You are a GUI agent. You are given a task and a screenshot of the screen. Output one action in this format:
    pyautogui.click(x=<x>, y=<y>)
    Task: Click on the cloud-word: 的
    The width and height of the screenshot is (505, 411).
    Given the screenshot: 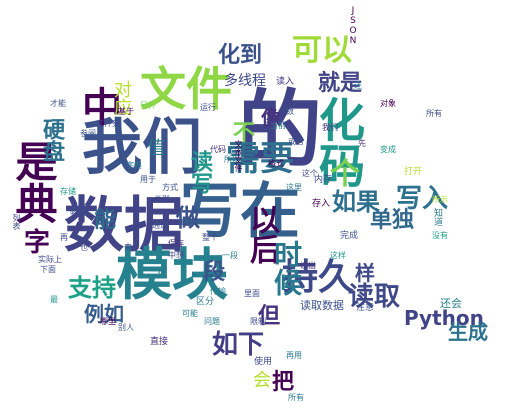 What is the action you would take?
    pyautogui.click(x=280, y=130)
    